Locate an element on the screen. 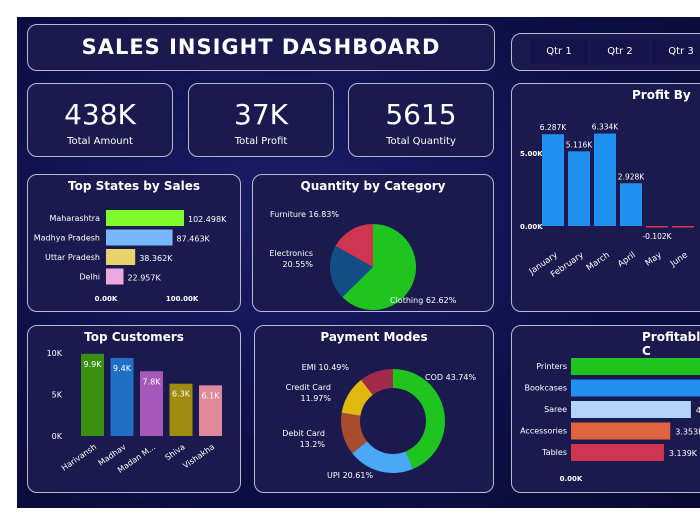 The width and height of the screenshot is (700, 525). kpi-total-quantity: 5615 Total Quantity is located at coordinates (421, 120).